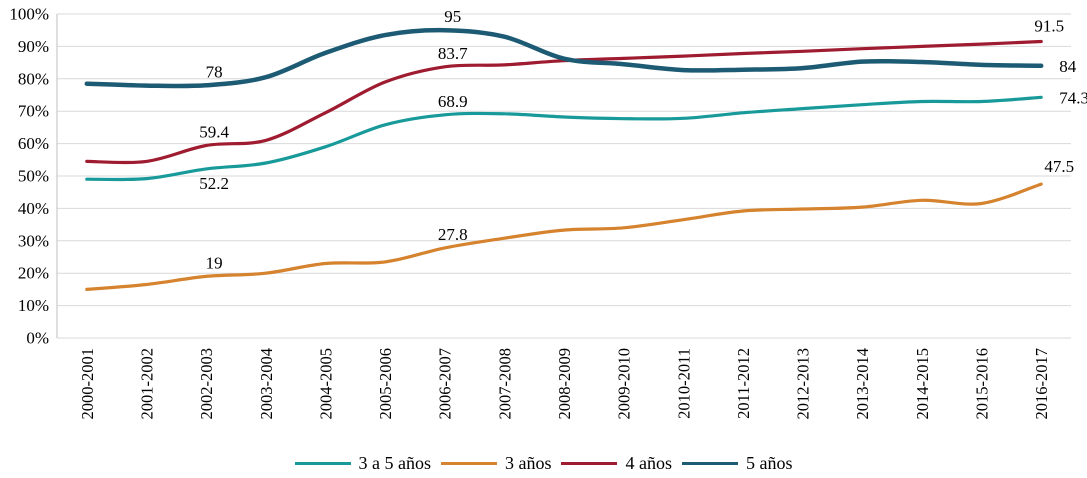 The height and width of the screenshot is (478, 1087). I want to click on x-tick-label: 2010-2011, so click(683, 383).